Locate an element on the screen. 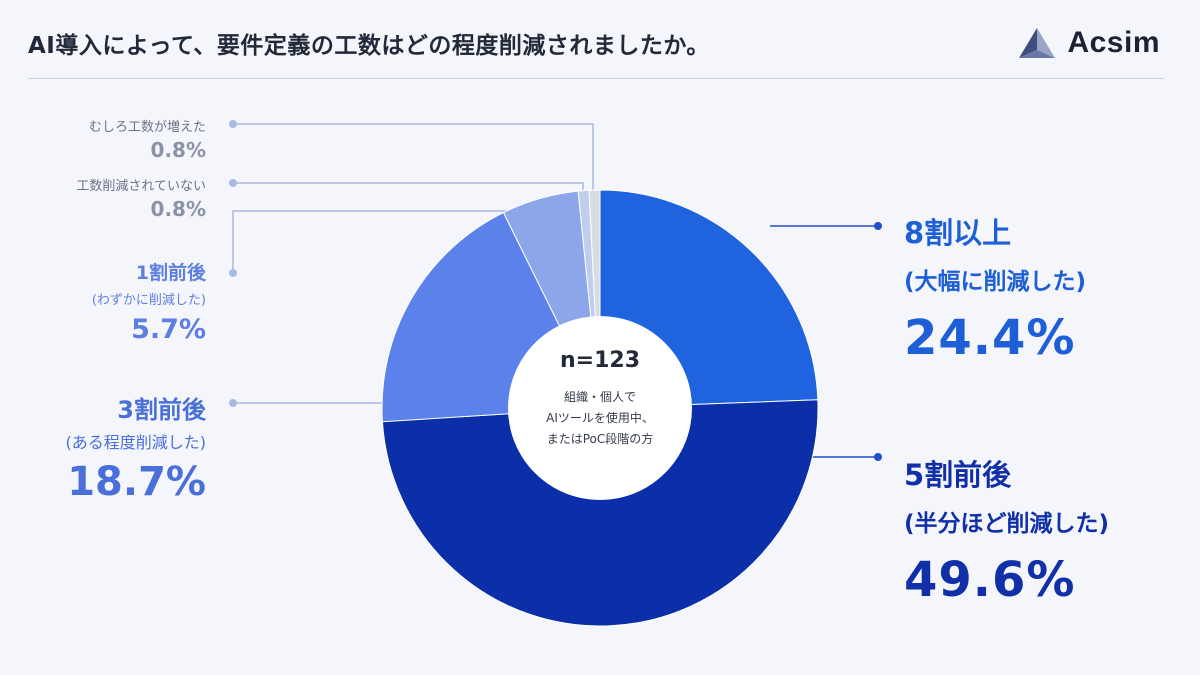  sample-size: n=123 is located at coordinates (600, 360).